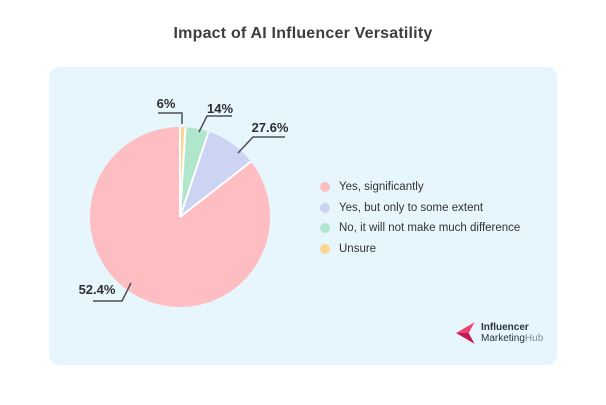 The height and width of the screenshot is (405, 606). What do you see at coordinates (381, 187) in the screenshot?
I see `legend-label: Yes, significantly` at bounding box center [381, 187].